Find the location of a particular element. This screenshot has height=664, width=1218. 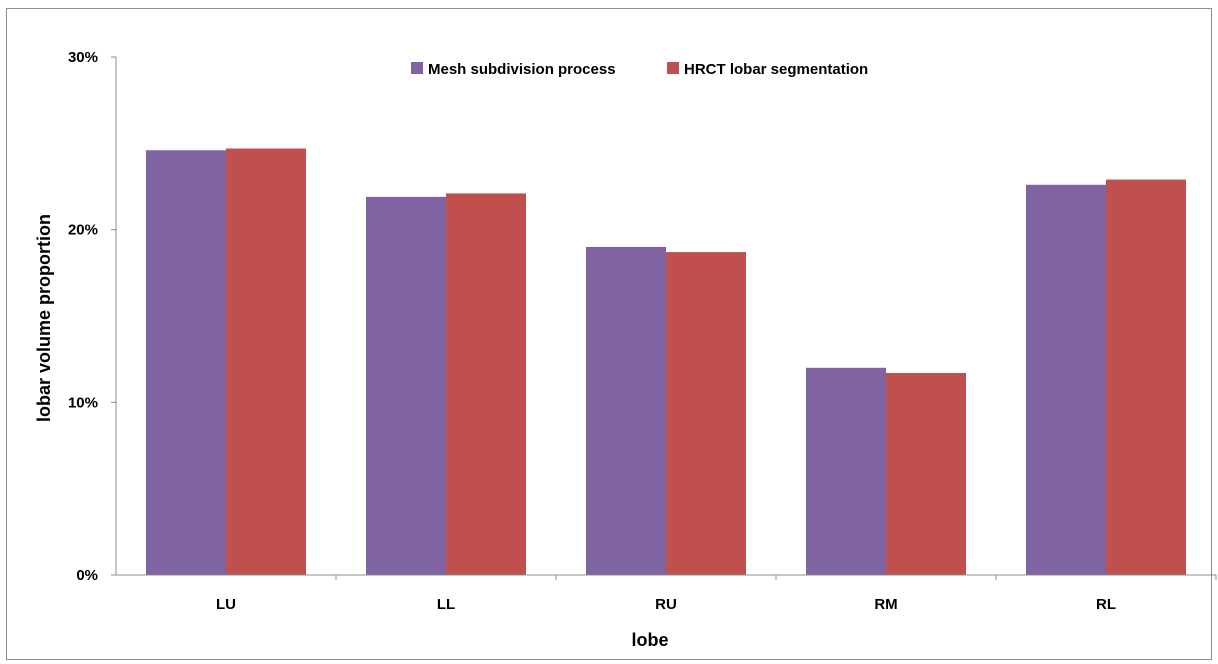

y-axis-title: lobar volume proportion is located at coordinates (44, 318).